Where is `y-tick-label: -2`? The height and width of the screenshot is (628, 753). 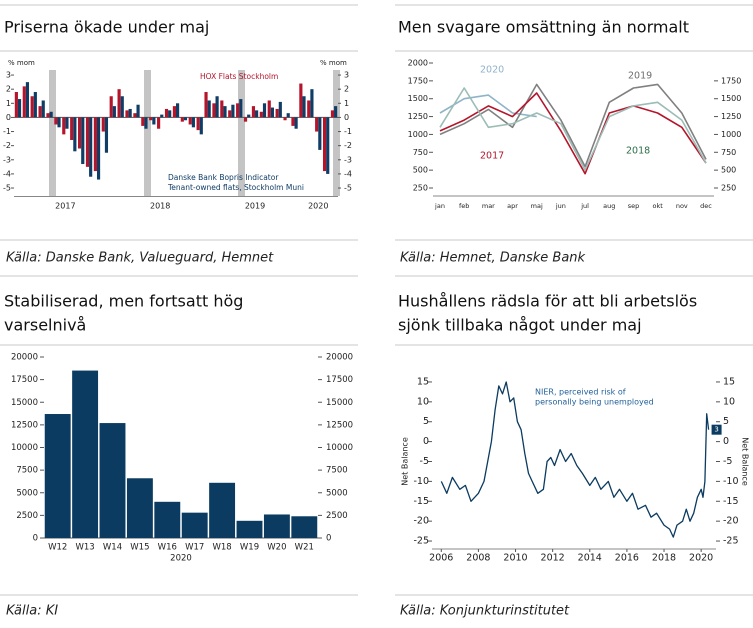 y-tick-label: -2 is located at coordinates (7, 145).